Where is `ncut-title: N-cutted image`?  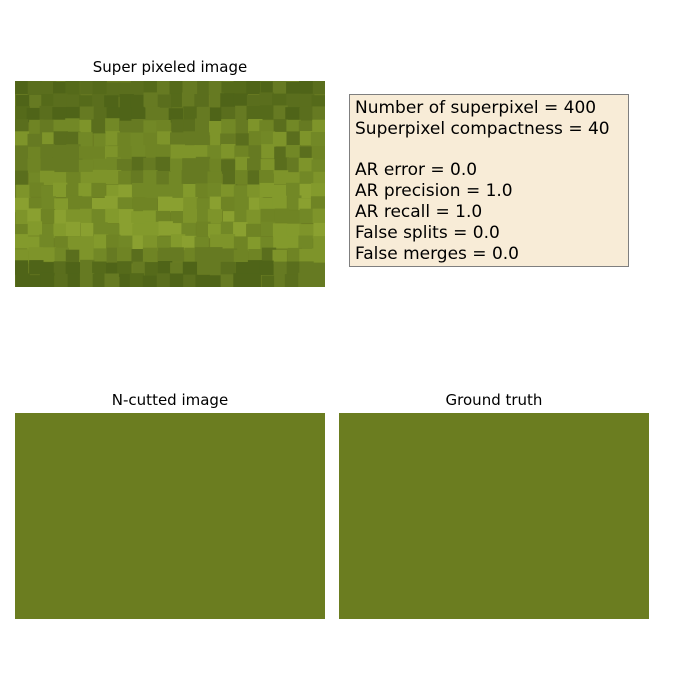
ncut-title: N-cutted image is located at coordinates (170, 400).